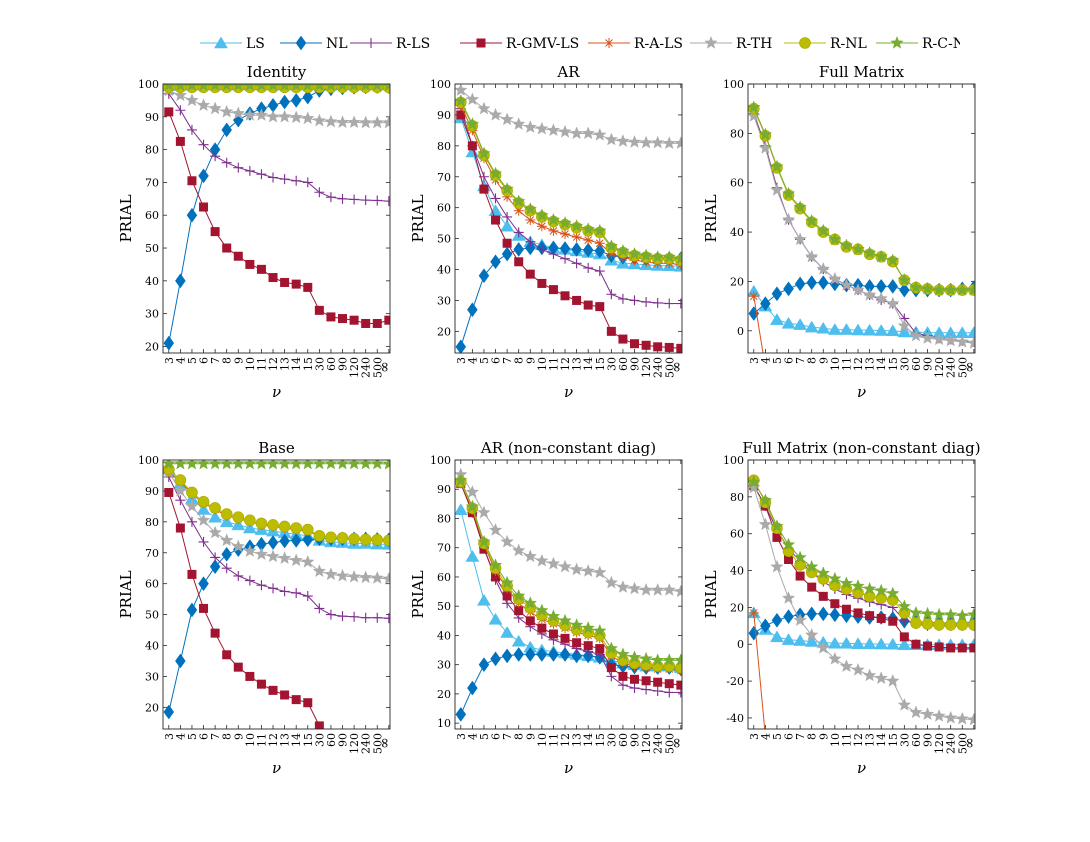  What do you see at coordinates (765, 360) in the screenshot?
I see `x-tick-label: 4` at bounding box center [765, 360].